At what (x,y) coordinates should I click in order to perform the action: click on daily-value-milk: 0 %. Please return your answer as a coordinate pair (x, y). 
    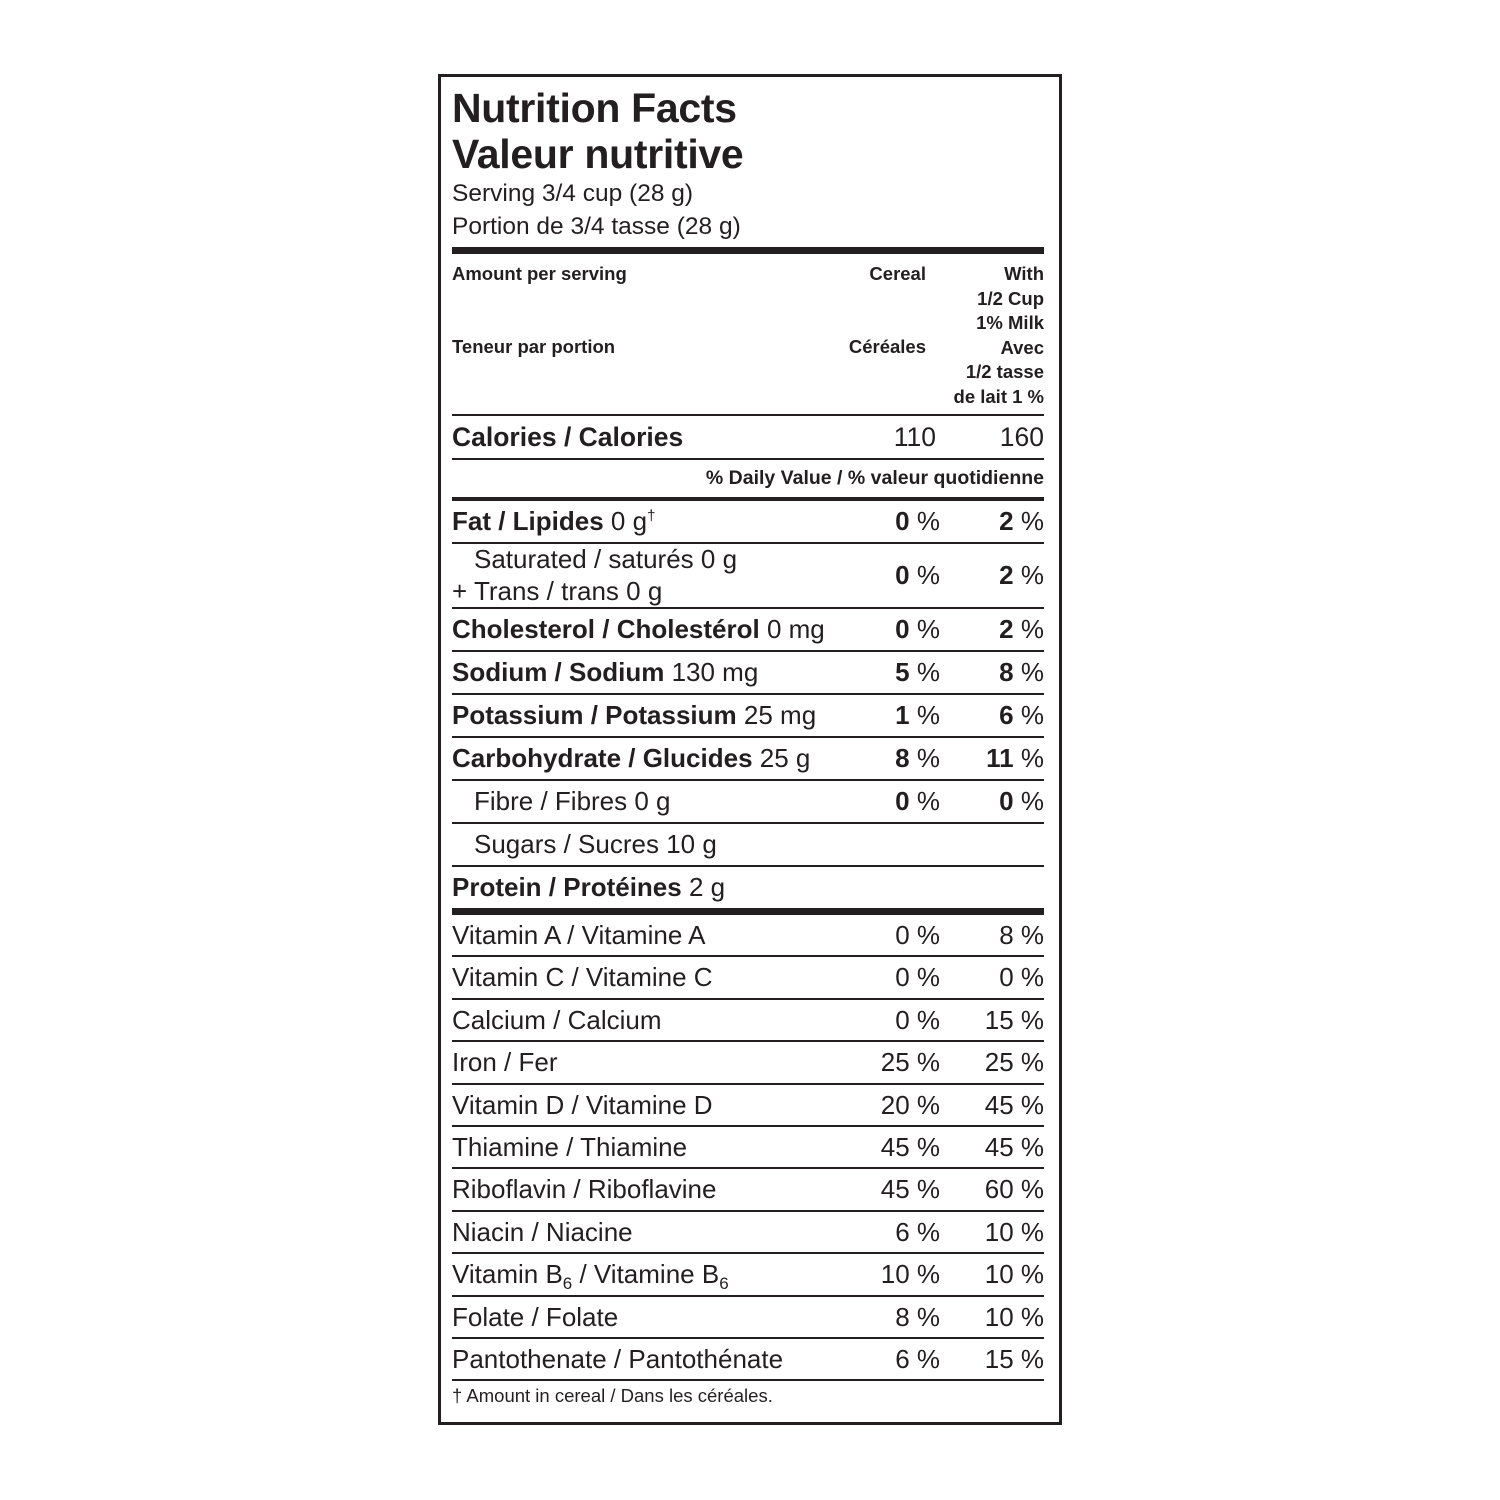
    Looking at the image, I should click on (1021, 801).